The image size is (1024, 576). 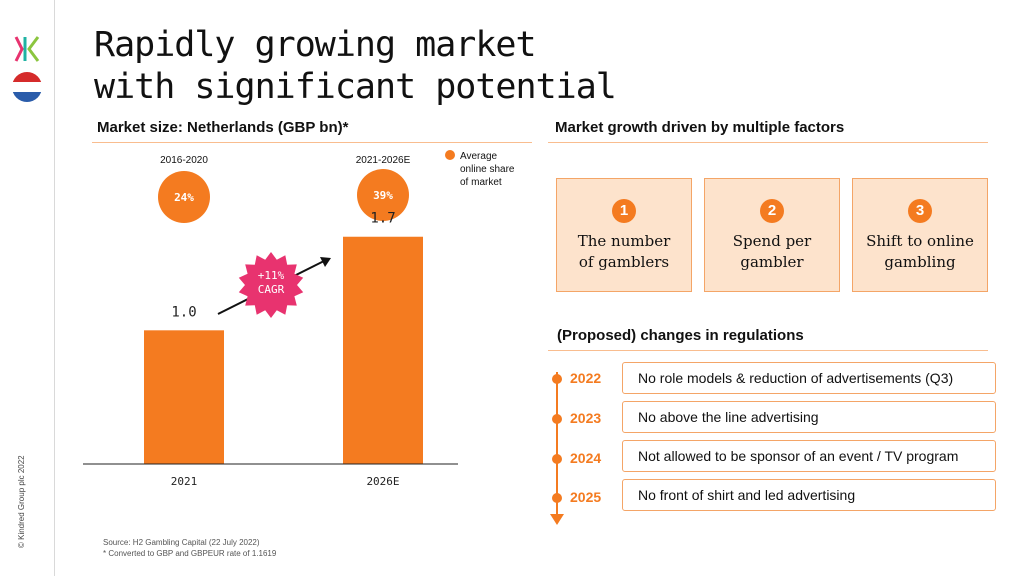 I want to click on online-share-value: 24%, so click(x=184, y=197).